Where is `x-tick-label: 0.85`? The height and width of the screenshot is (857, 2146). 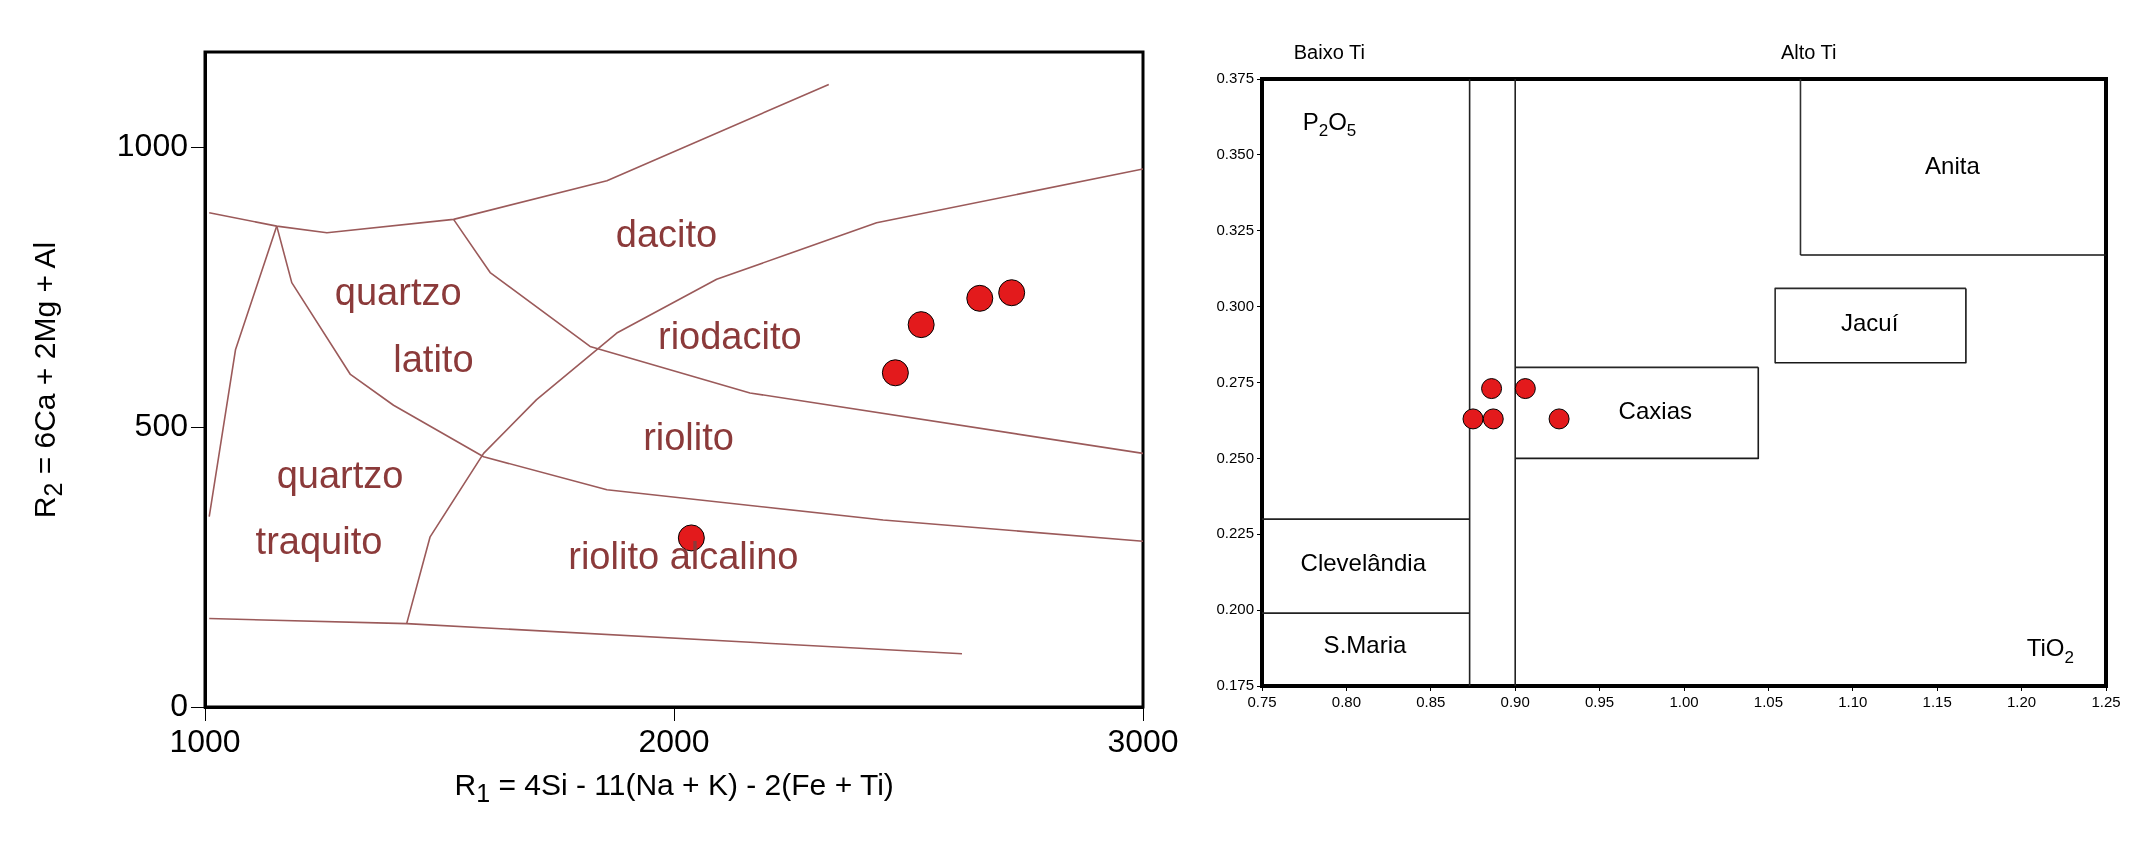 x-tick-label: 0.85 is located at coordinates (1431, 702).